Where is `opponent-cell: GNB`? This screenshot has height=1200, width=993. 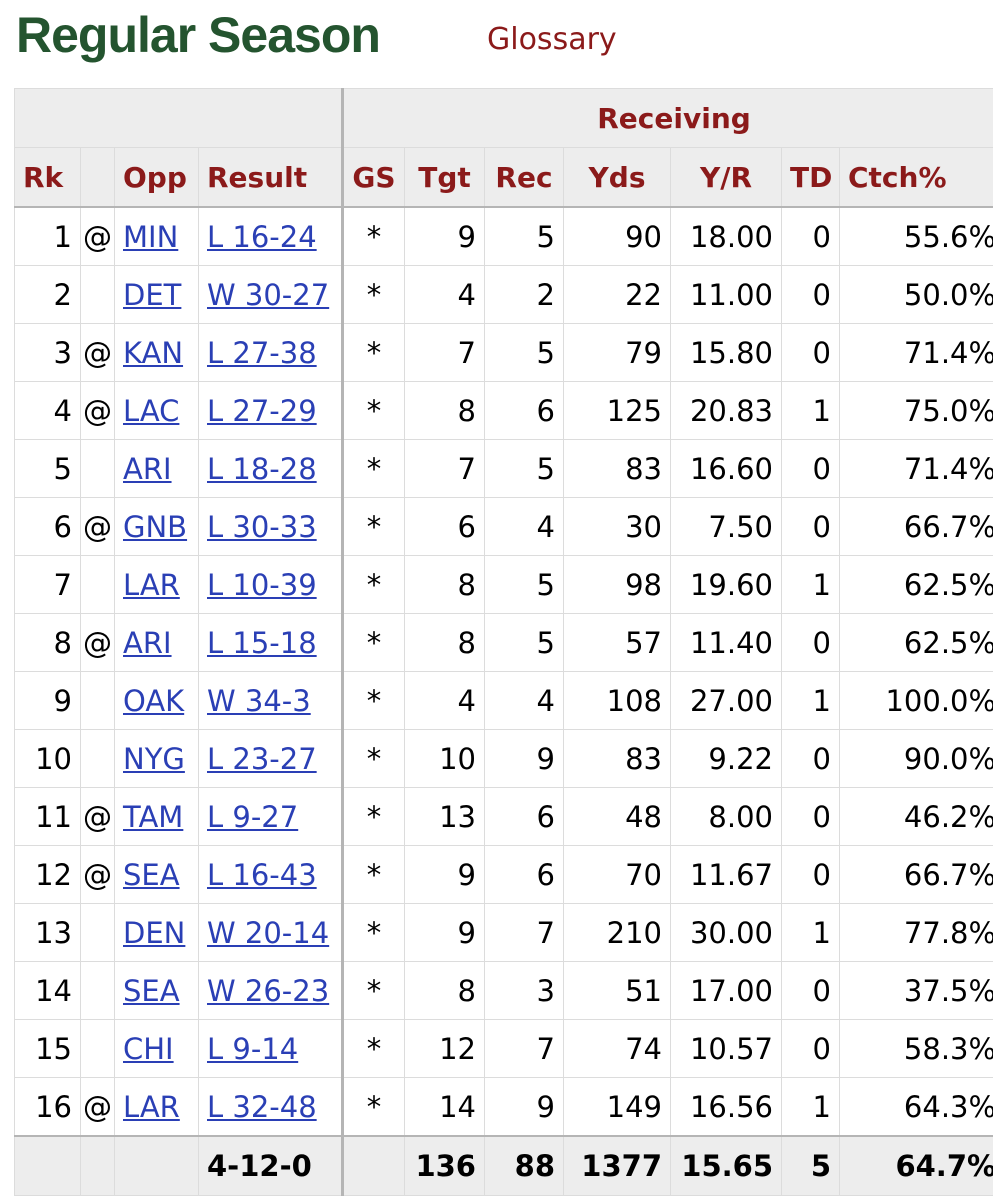
opponent-cell: GNB is located at coordinates (156, 526).